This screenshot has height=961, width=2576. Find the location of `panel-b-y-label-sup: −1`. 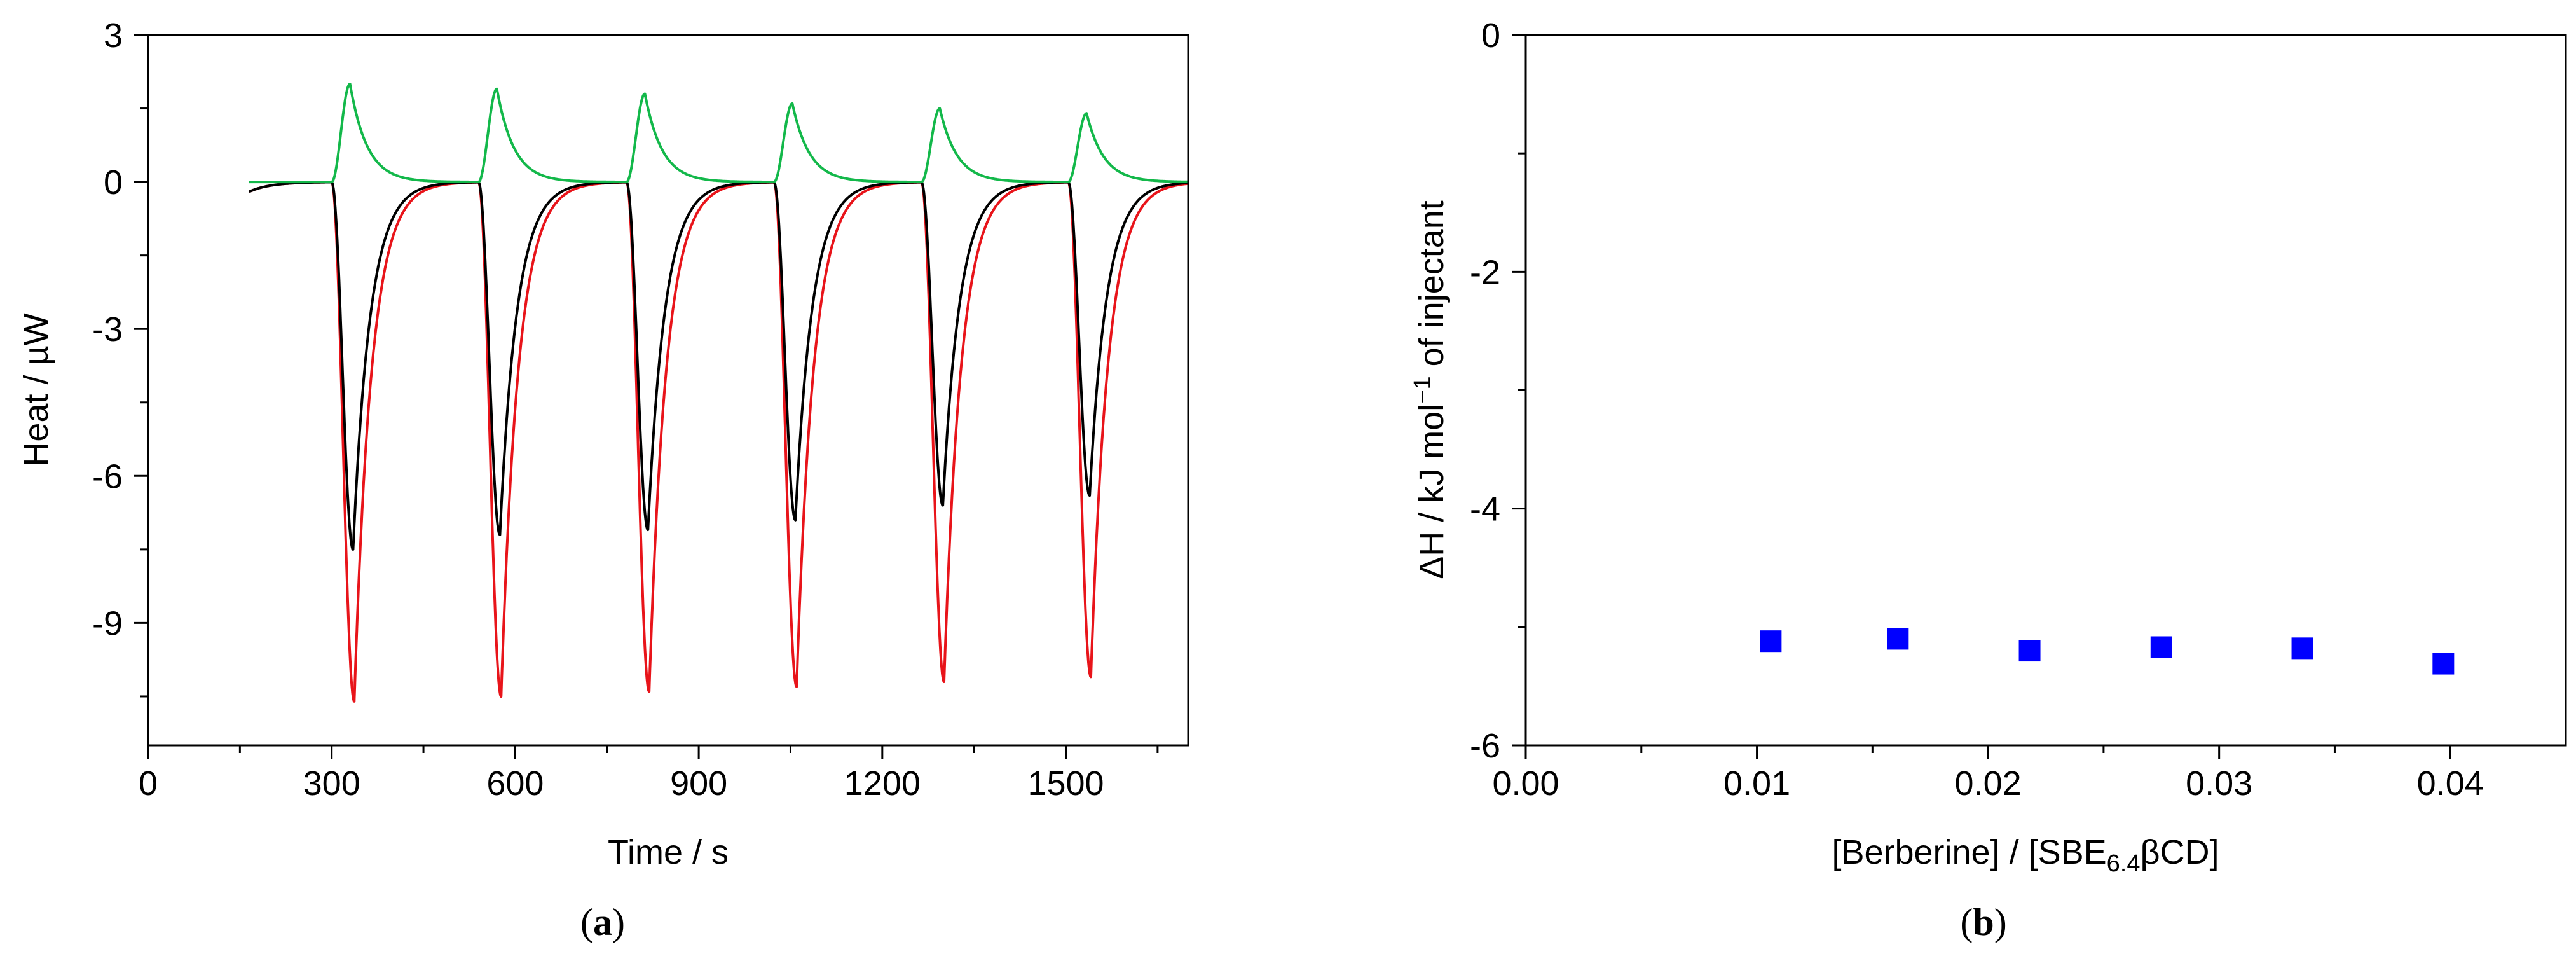

panel-b-y-label-sup: −1 is located at coordinates (1423, 389).